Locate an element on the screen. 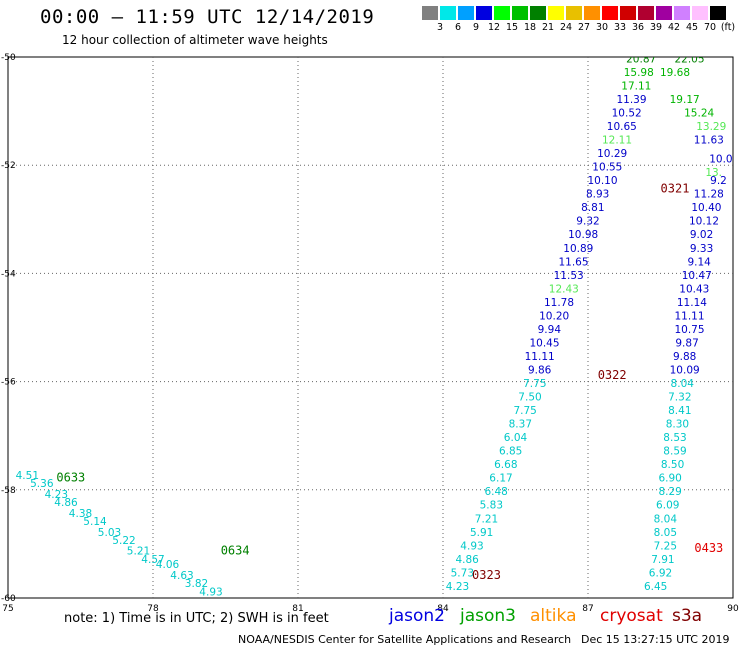 This screenshot has height=650, width=740. swh-value: 22.05 is located at coordinates (689, 59).